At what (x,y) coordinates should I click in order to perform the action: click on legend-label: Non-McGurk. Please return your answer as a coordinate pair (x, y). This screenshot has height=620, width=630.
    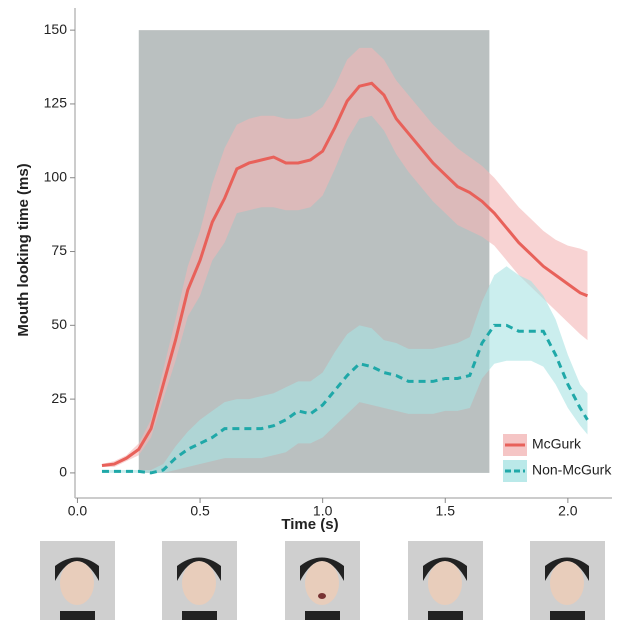
    Looking at the image, I should click on (572, 470).